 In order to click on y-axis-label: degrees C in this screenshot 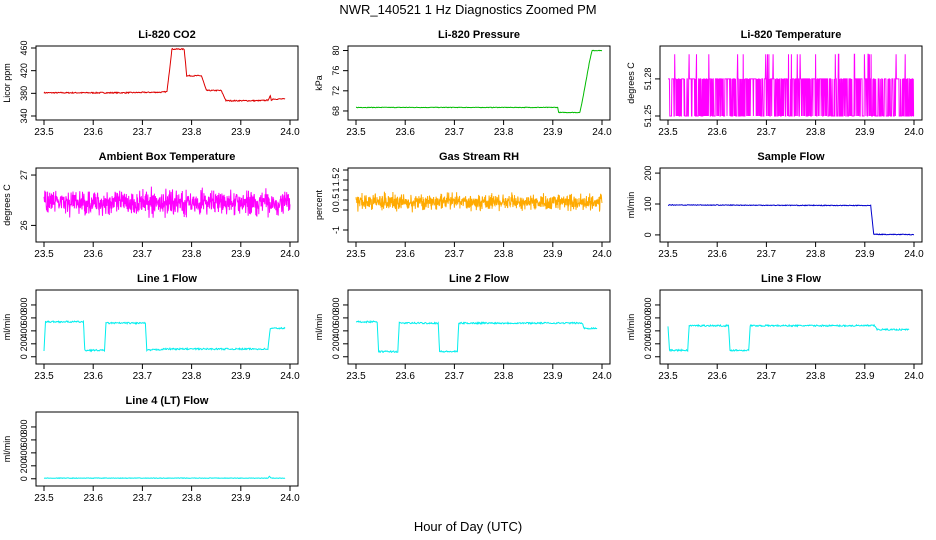, I will do `click(631, 83)`.